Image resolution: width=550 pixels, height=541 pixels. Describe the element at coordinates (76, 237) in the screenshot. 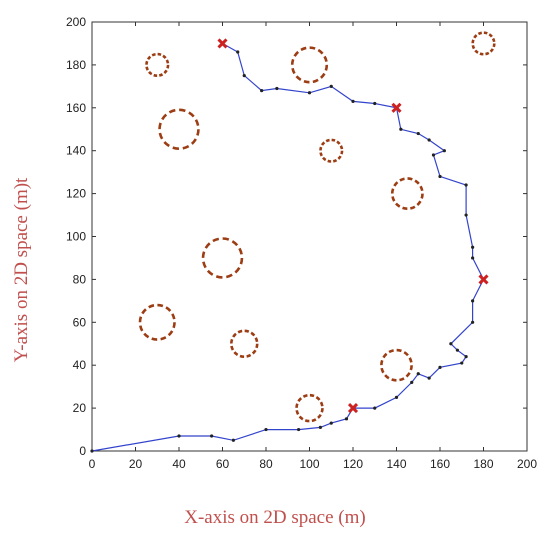

I see `y-tick-label: 100` at that location.